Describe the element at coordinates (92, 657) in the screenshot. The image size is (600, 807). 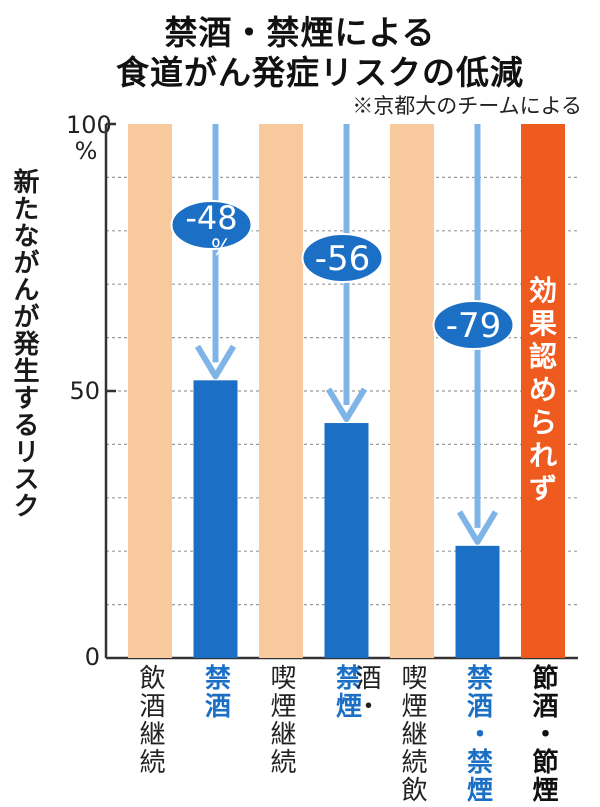
I see `y-tick-0: 0` at that location.